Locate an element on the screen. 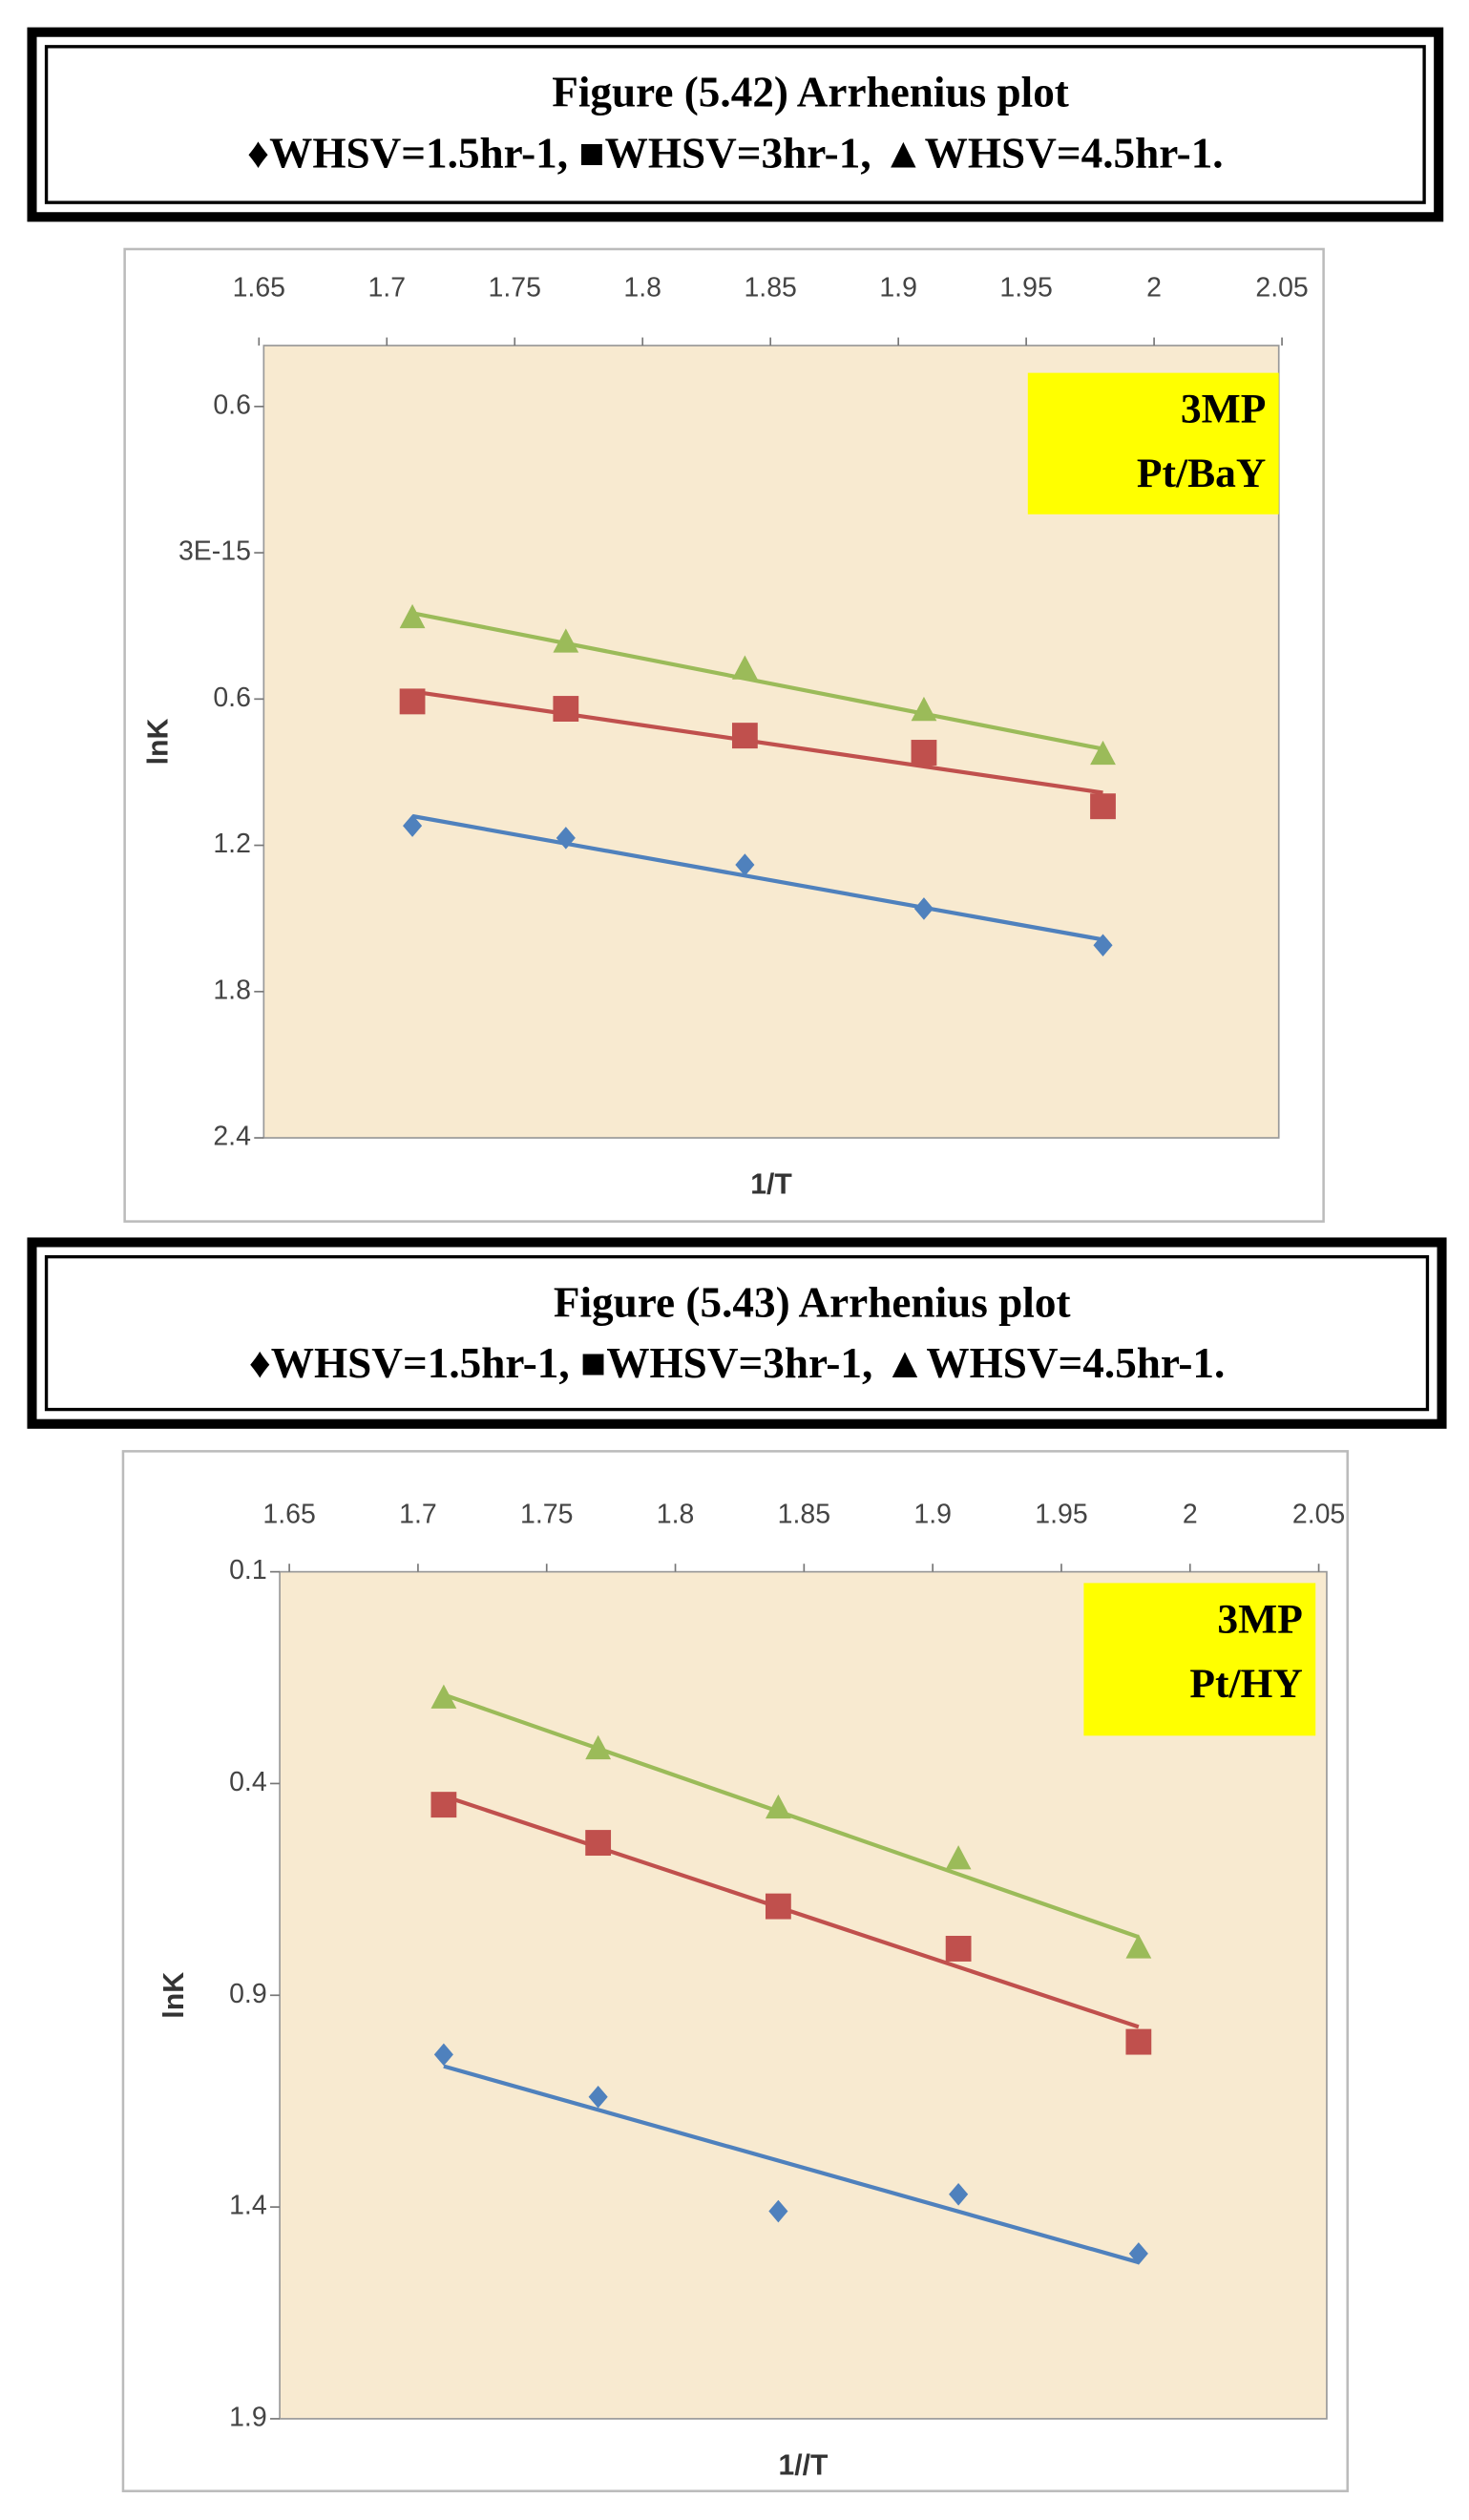 This screenshot has height=2520, width=1469. chart-title: Figure (5.42) Arrhenius plot is located at coordinates (810, 92).